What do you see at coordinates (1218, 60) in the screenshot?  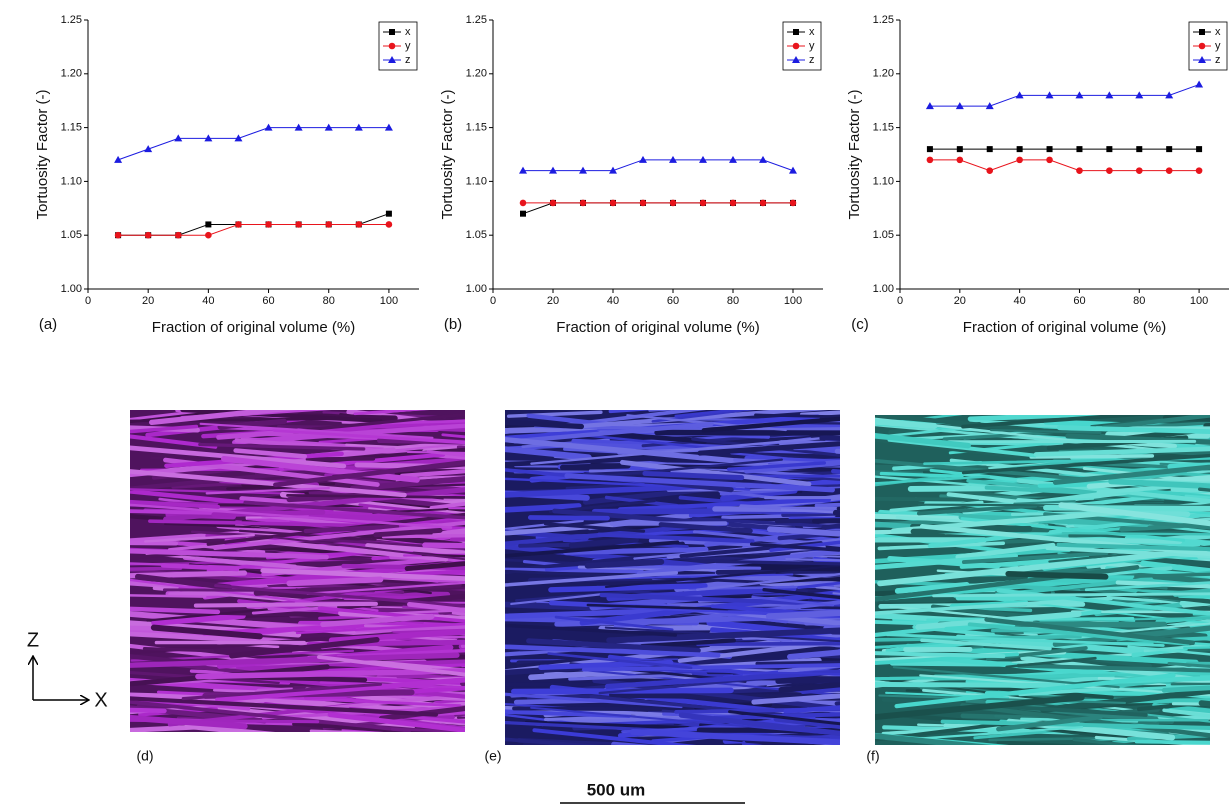 I see `legend-label: z` at bounding box center [1218, 60].